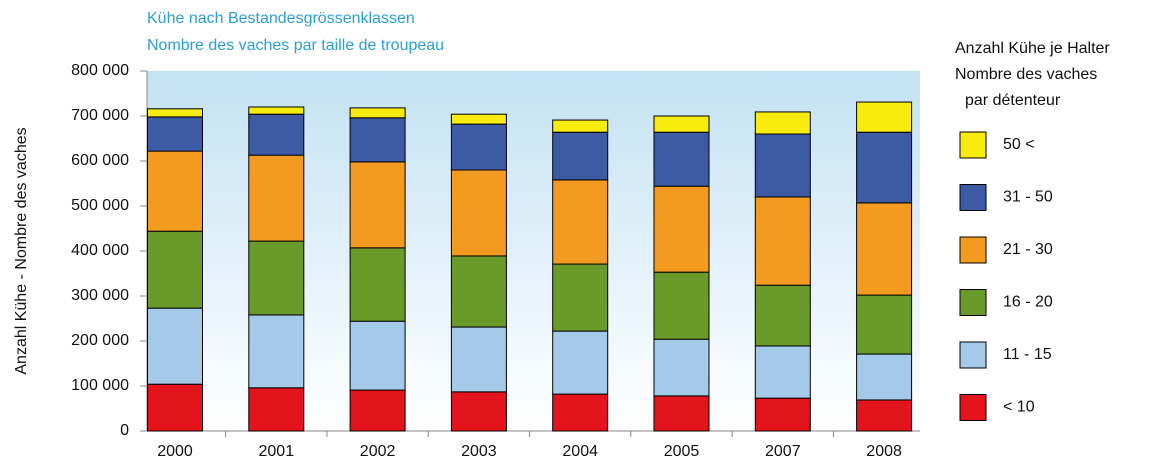 This screenshot has width=1162, height=469. Describe the element at coordinates (1028, 197) in the screenshot. I see `legend-label: 31 - 50` at that location.